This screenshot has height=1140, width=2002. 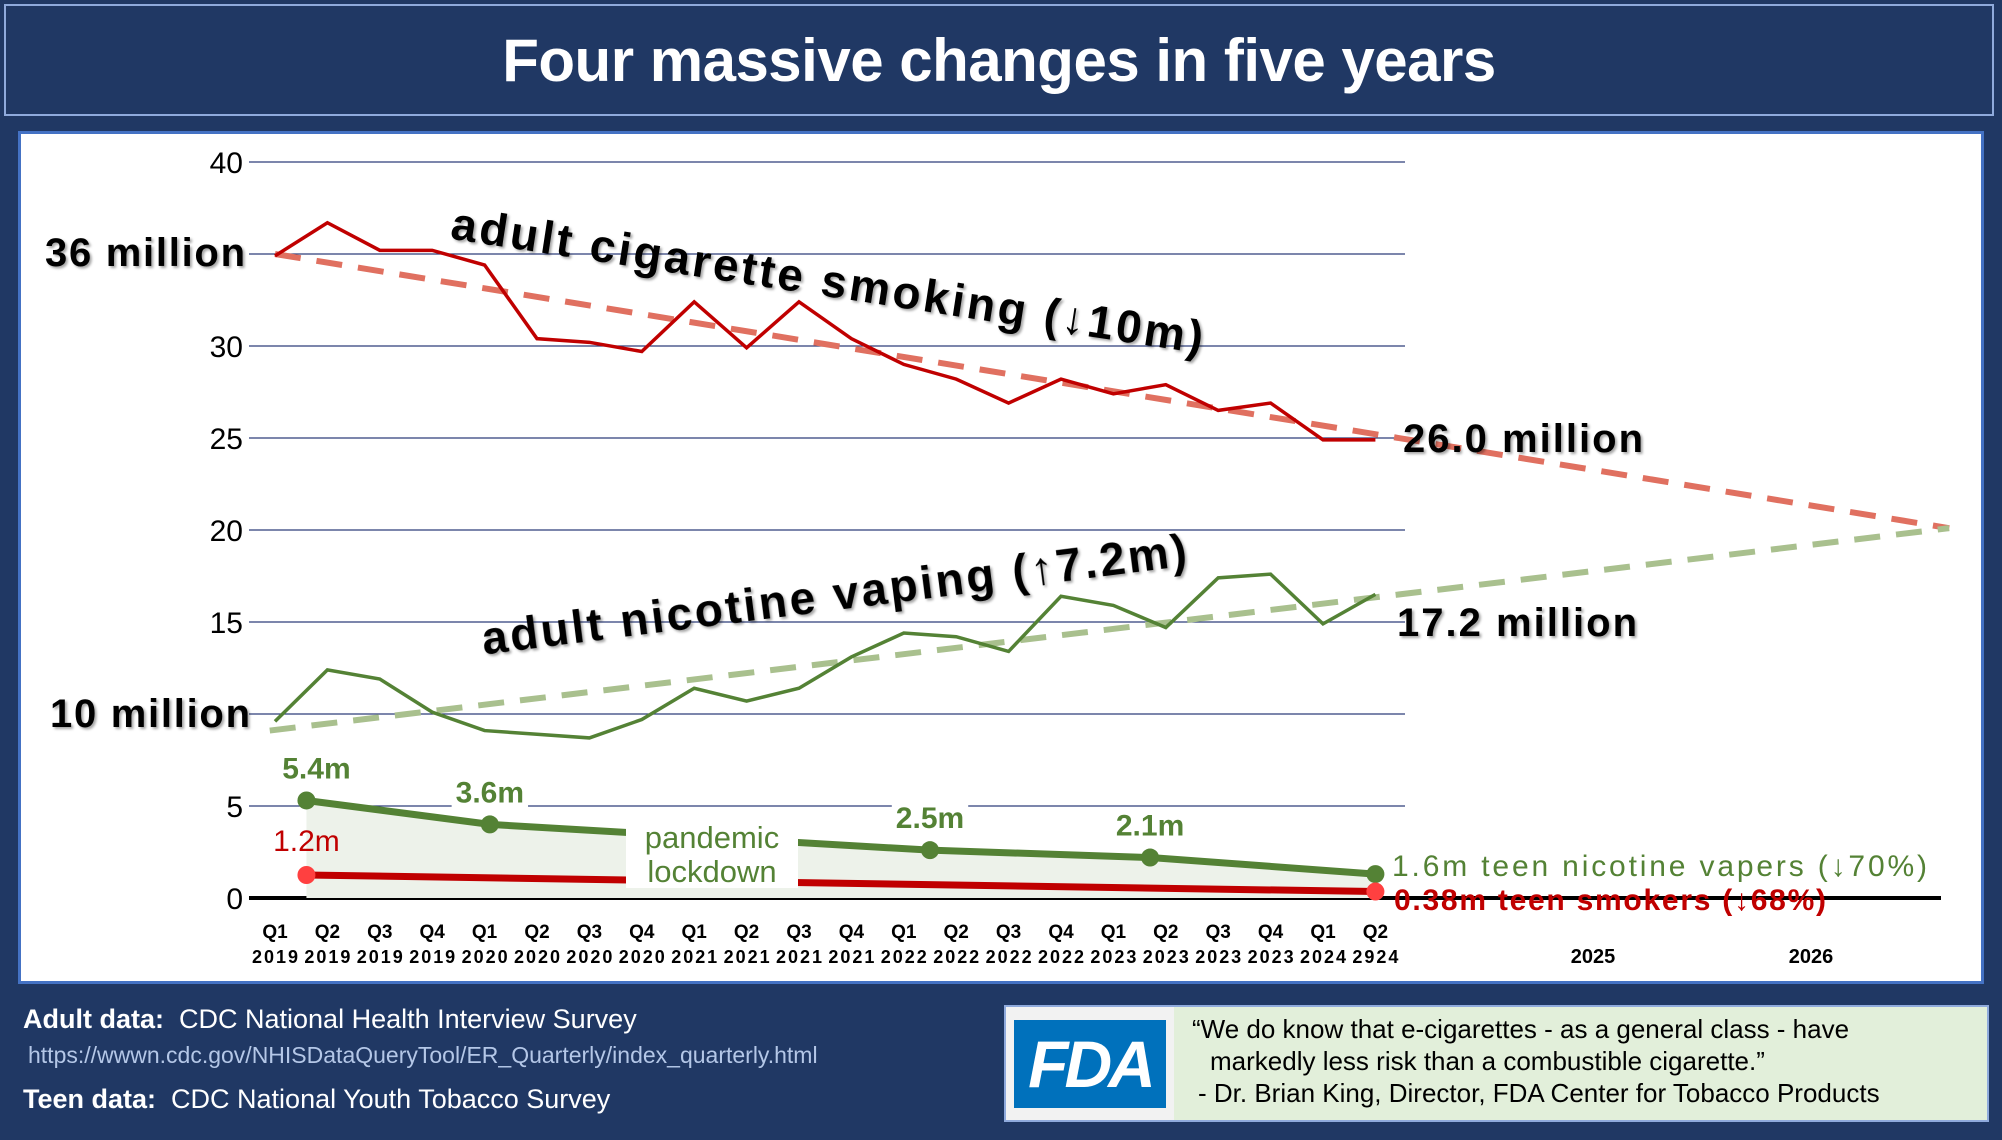 I want to click on series-line-adult-cigarette-smoking, so click(x=825, y=331).